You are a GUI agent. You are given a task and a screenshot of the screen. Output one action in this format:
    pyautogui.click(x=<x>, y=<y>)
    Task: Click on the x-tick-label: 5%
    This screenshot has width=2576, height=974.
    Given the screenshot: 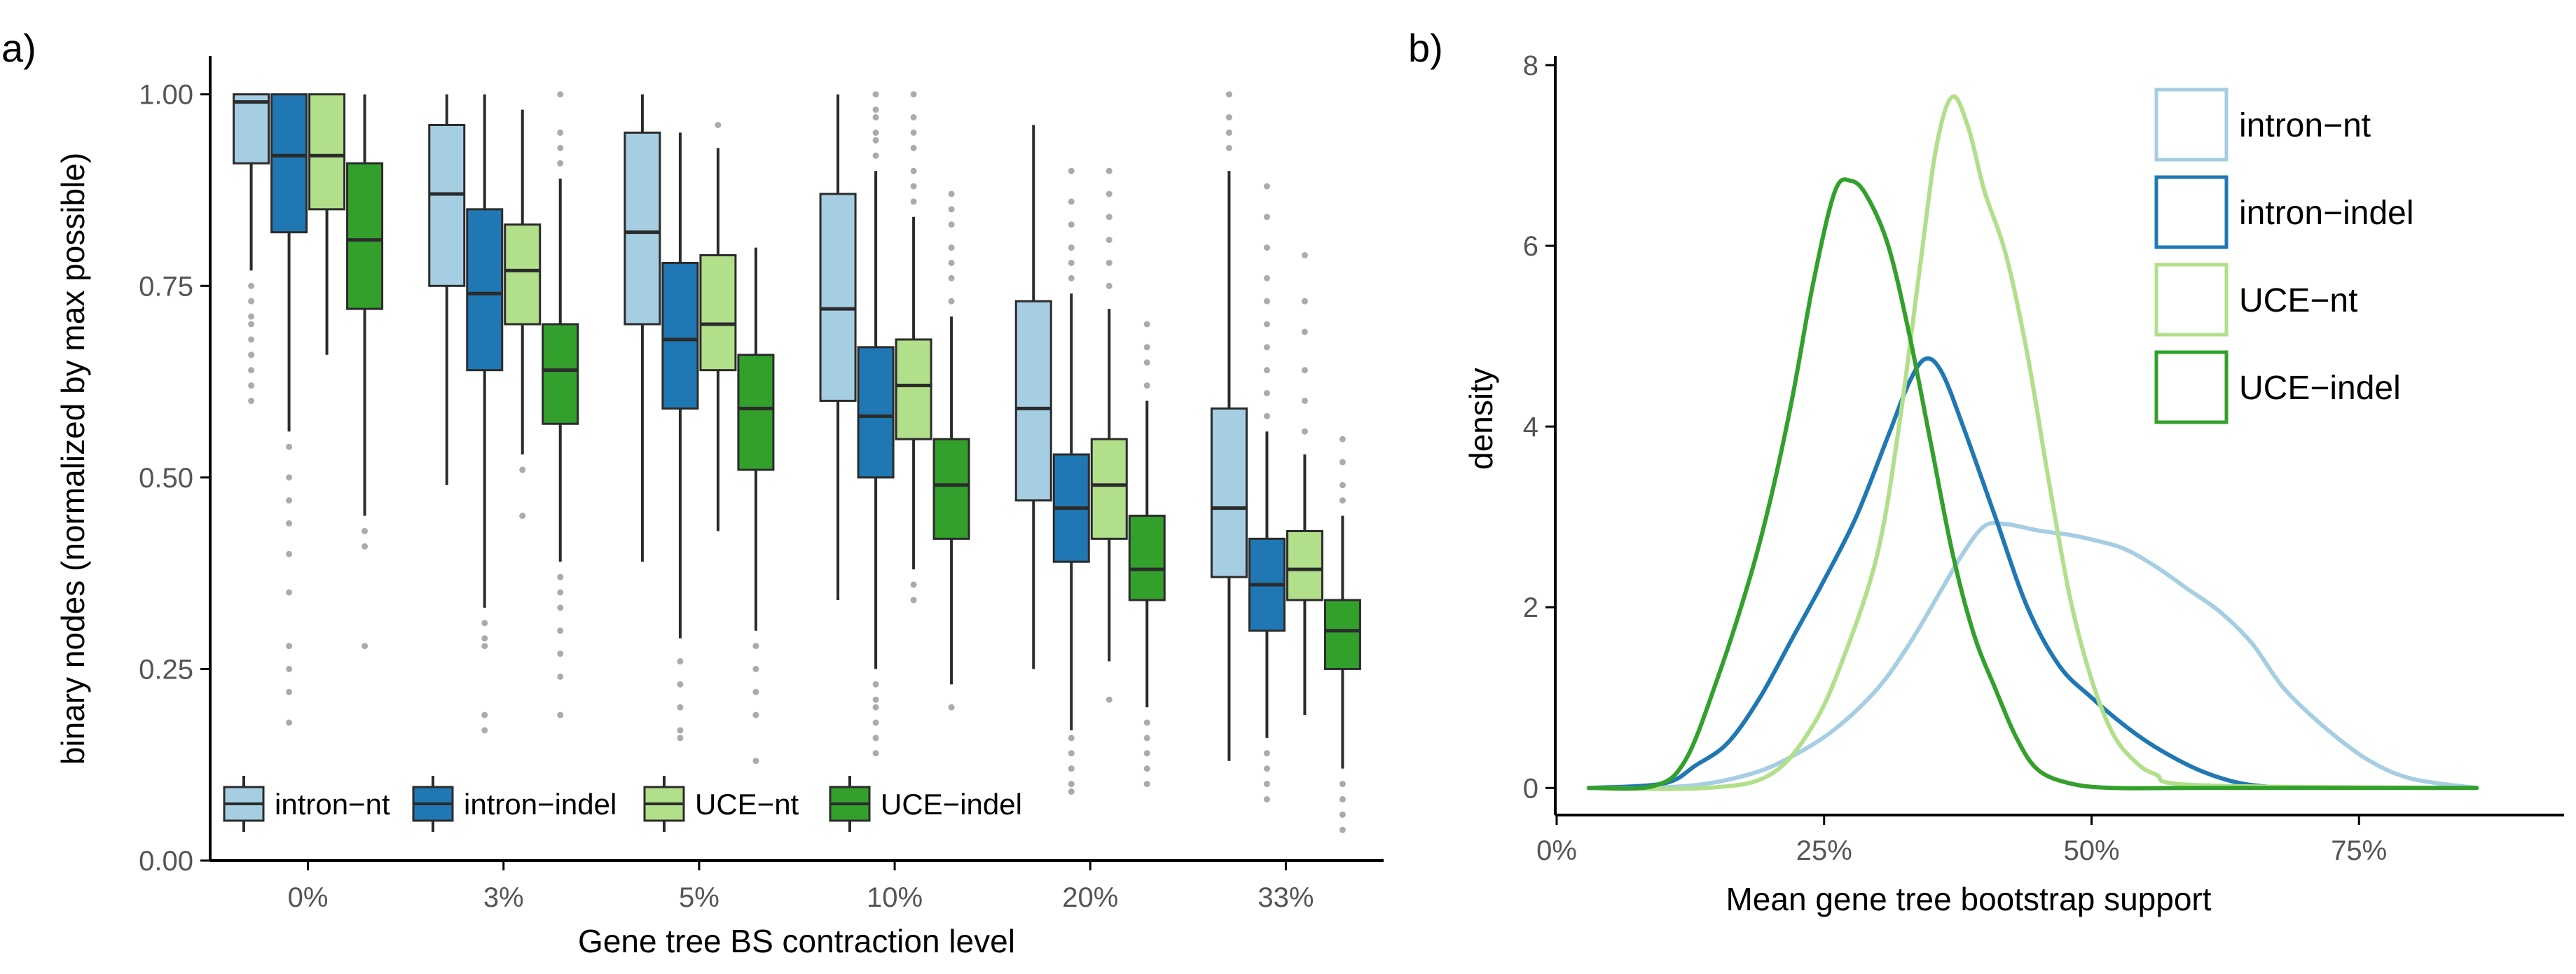 What is the action you would take?
    pyautogui.click(x=699, y=897)
    